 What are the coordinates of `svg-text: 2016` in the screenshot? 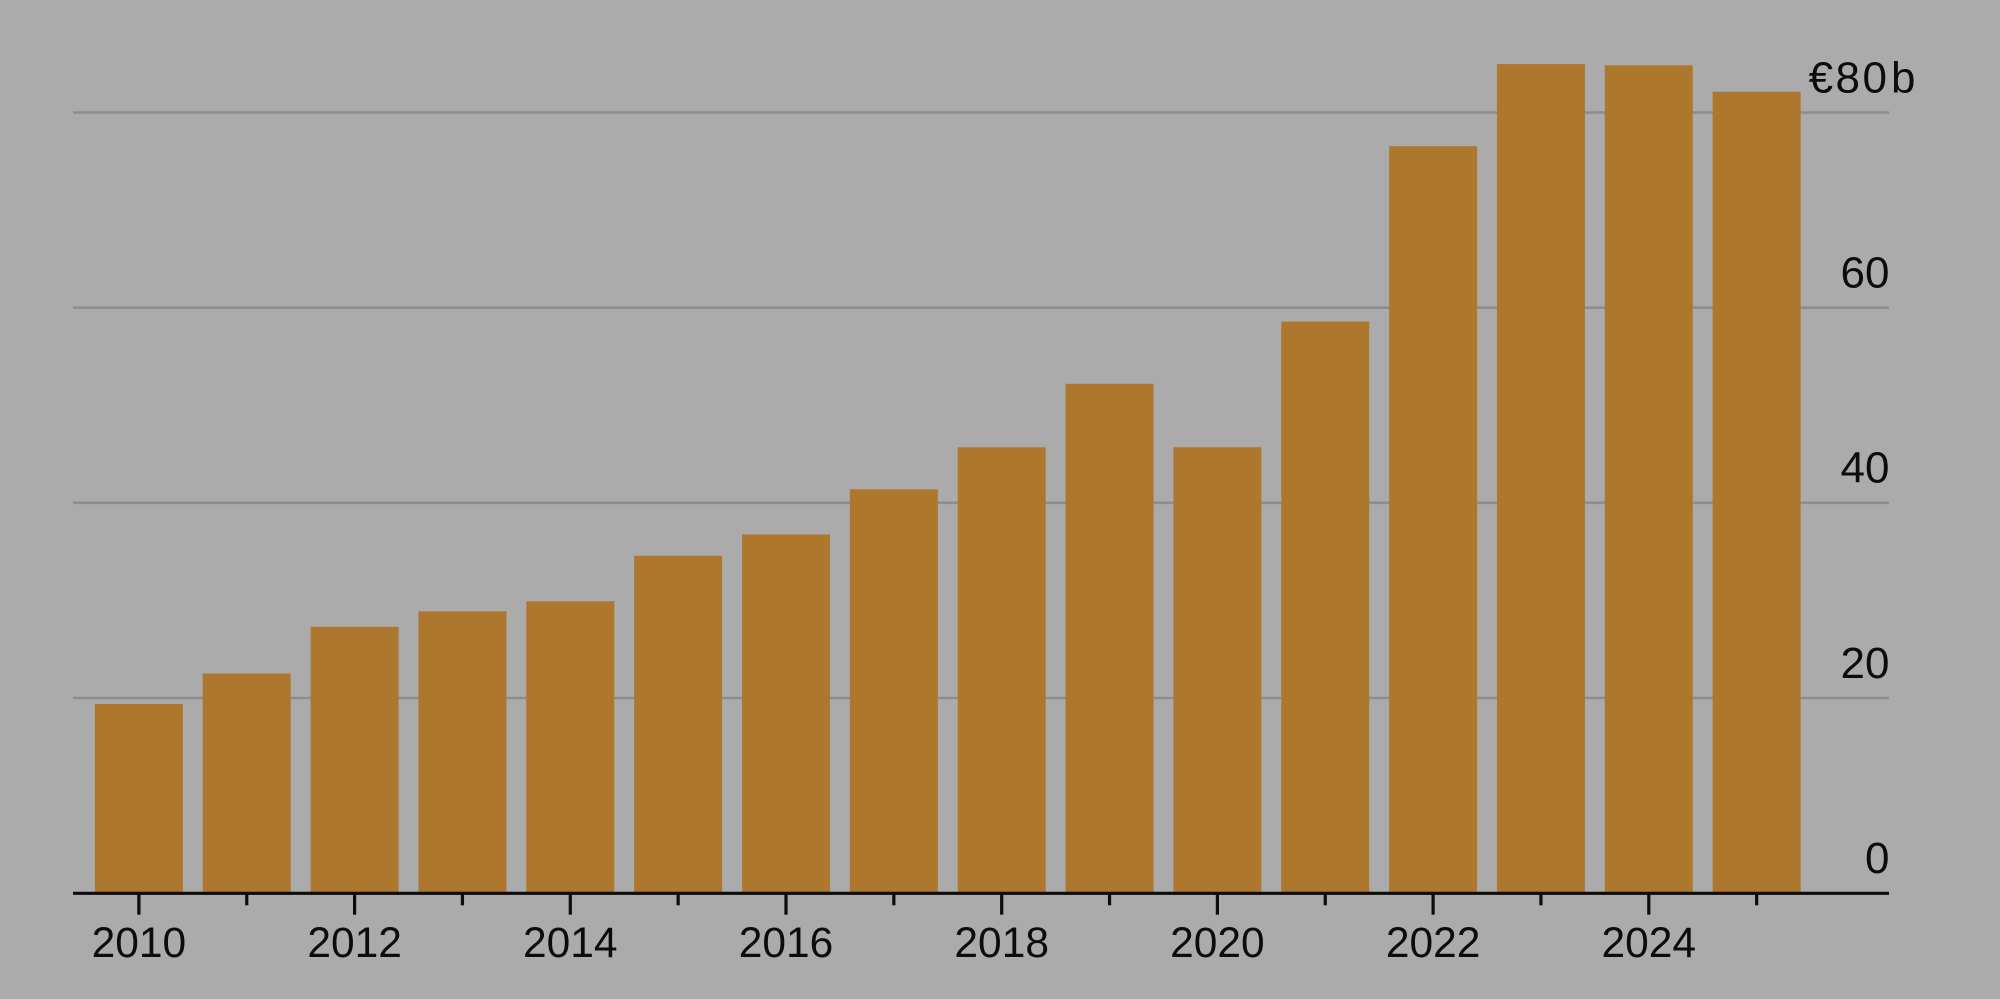 It's located at (786, 943).